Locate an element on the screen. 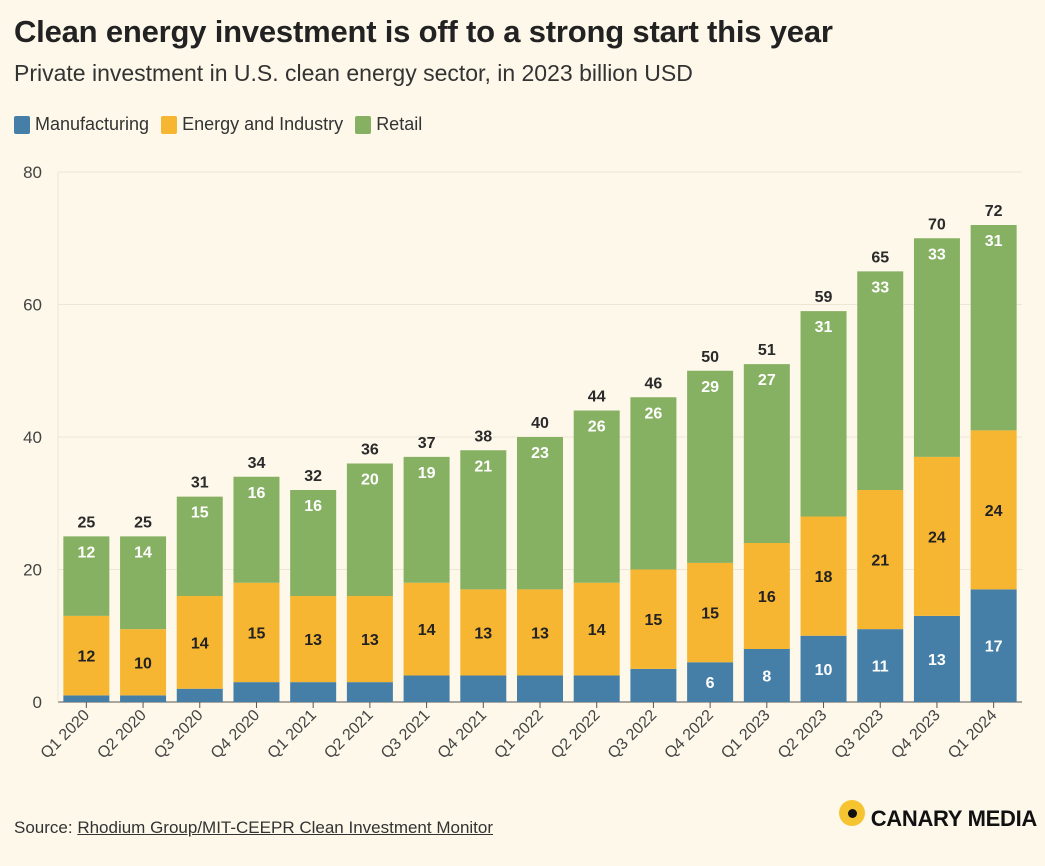  x-tick-label: Q4 2020 is located at coordinates (235, 734).